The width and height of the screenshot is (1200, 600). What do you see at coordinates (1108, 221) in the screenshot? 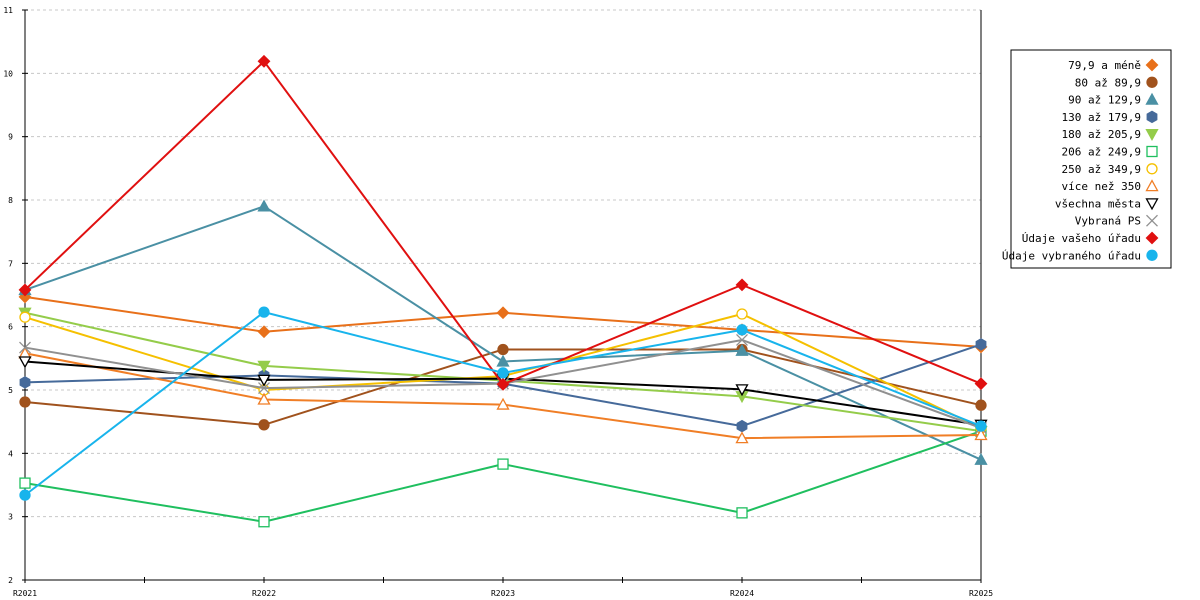
I see `legend-label: Vybraná PS` at bounding box center [1108, 221].